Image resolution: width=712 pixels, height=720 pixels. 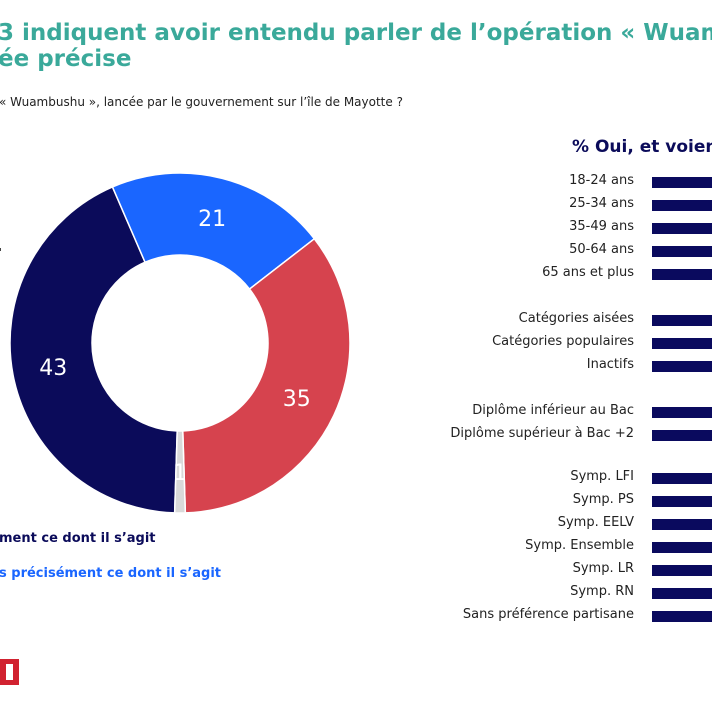 I want to click on breakdown-label: Sans préférence partisane, so click(x=548, y=614).